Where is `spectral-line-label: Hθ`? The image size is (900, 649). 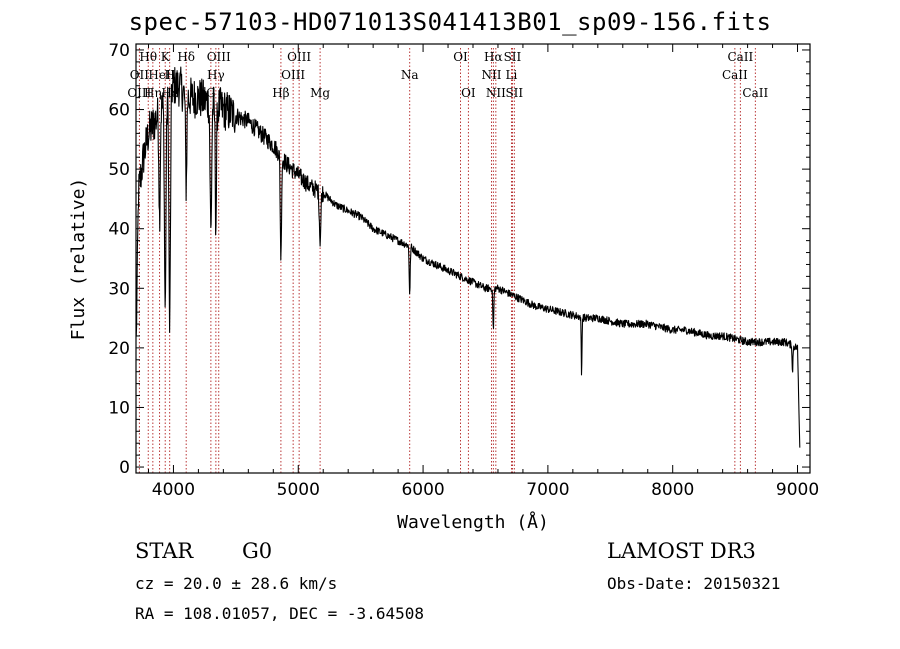
spectral-line-label: Hθ is located at coordinates (148, 57).